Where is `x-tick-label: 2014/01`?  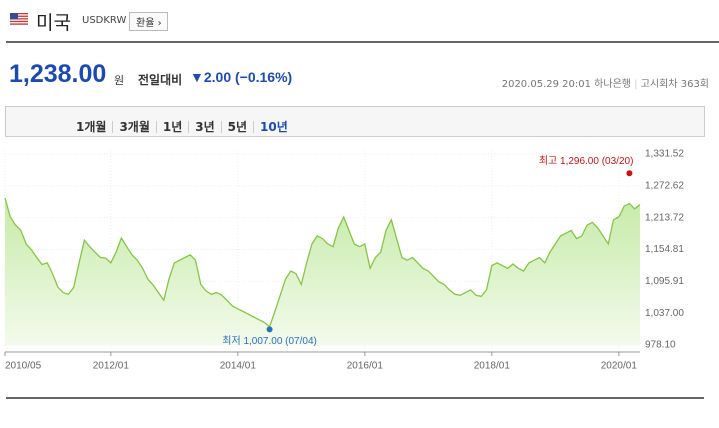 x-tick-label: 2014/01 is located at coordinates (238, 366).